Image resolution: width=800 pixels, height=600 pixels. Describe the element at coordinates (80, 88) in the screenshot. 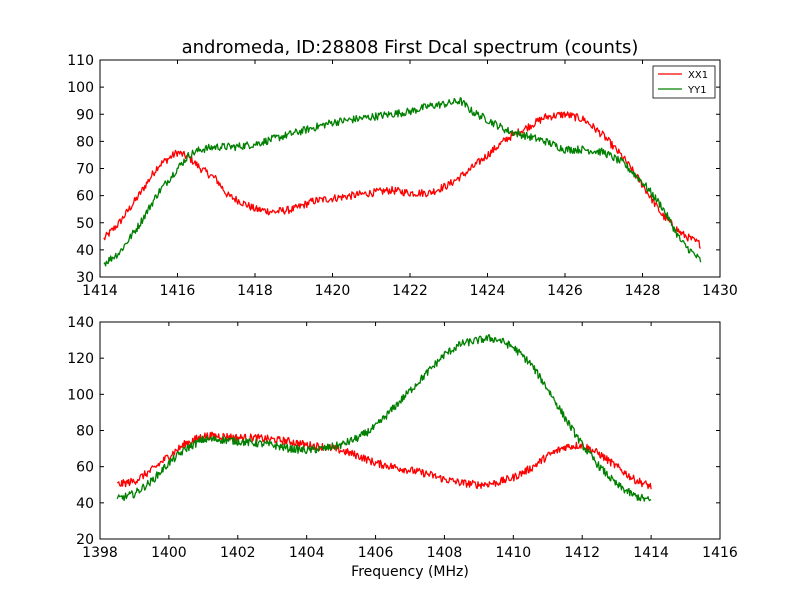

I see `top-y-tick-label: 100` at that location.